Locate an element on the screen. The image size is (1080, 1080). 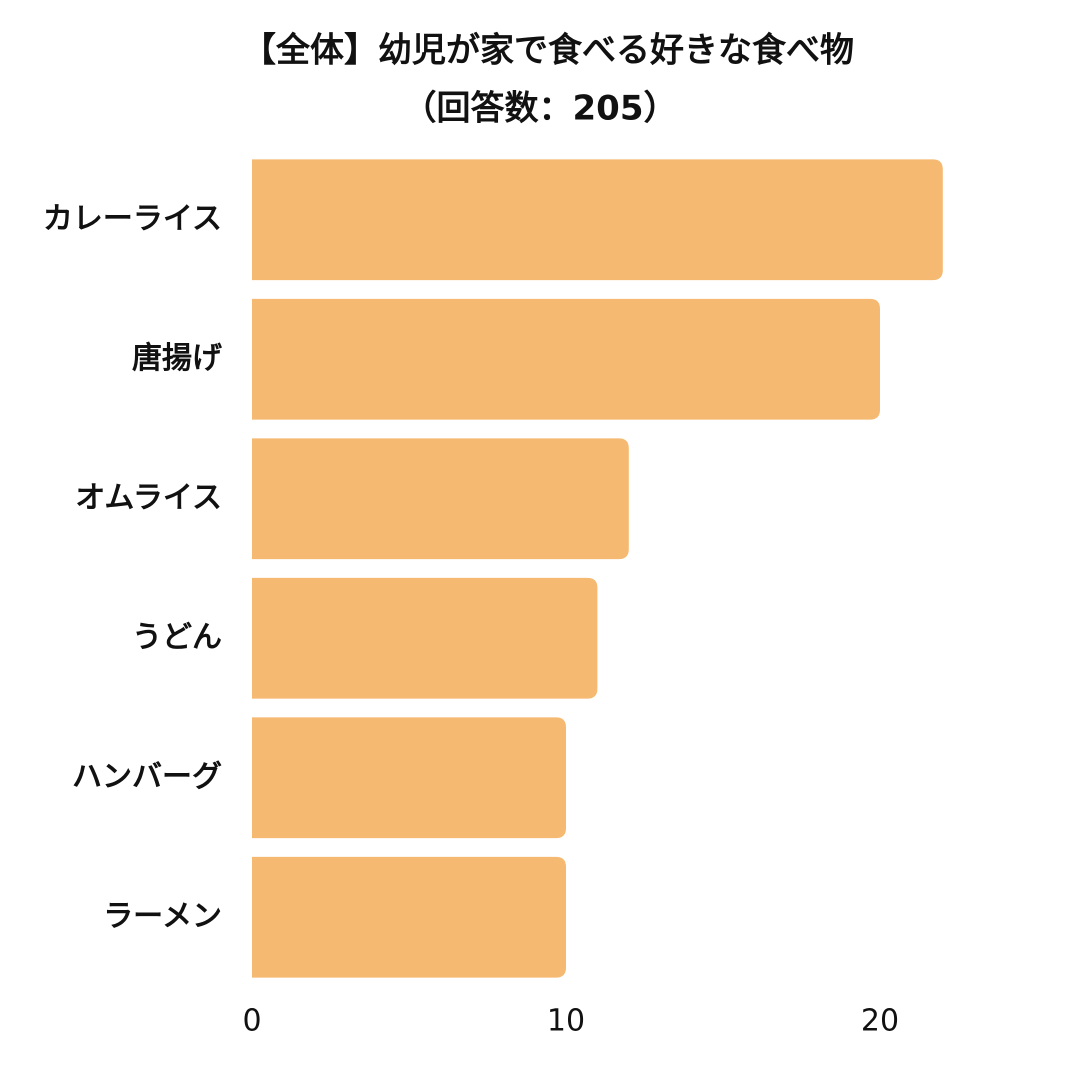
x-tick-label: 0 is located at coordinates (251, 1021).